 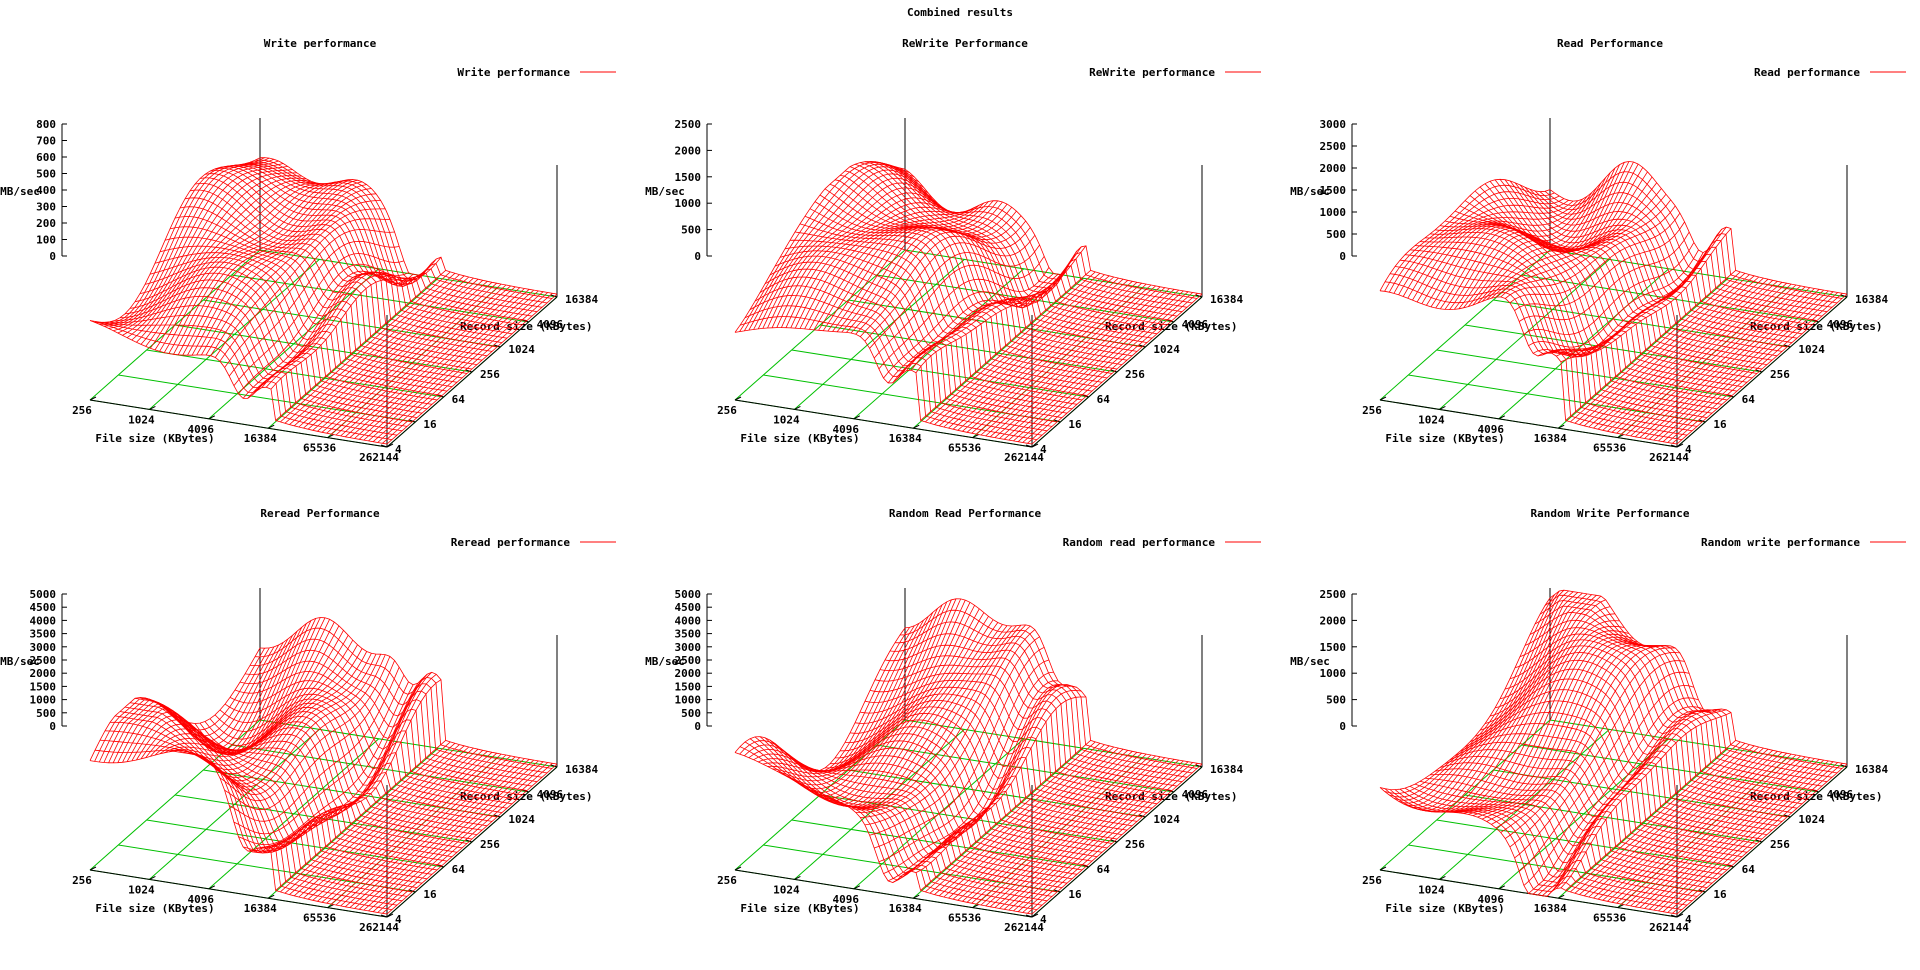 What do you see at coordinates (1372, 410) in the screenshot?
I see `x-tick-label: 256` at bounding box center [1372, 410].